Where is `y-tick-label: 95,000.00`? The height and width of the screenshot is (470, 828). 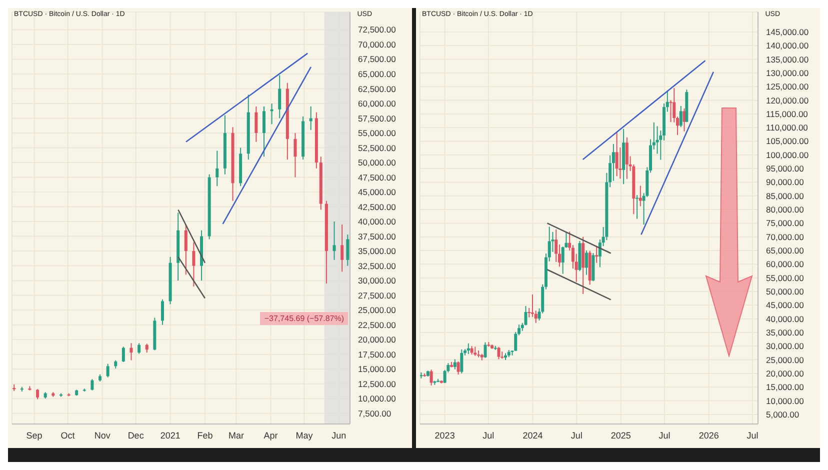
y-tick-label: 95,000.00 is located at coordinates (785, 169).